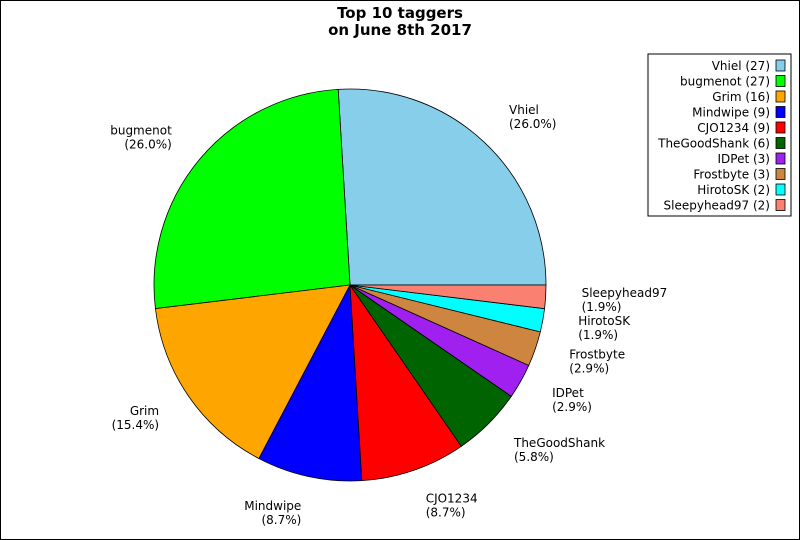 The width and height of the screenshot is (800, 540). I want to click on slice-label-name: Frostbyte, so click(597, 355).